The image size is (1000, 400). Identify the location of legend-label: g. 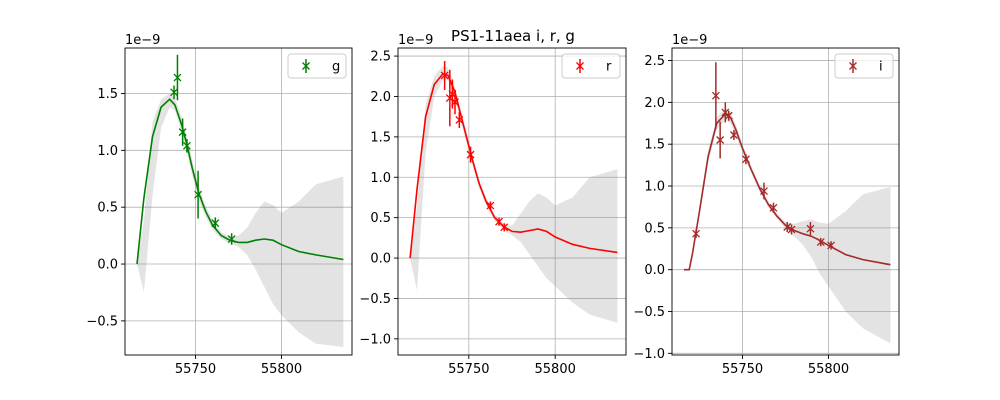
(336, 67).